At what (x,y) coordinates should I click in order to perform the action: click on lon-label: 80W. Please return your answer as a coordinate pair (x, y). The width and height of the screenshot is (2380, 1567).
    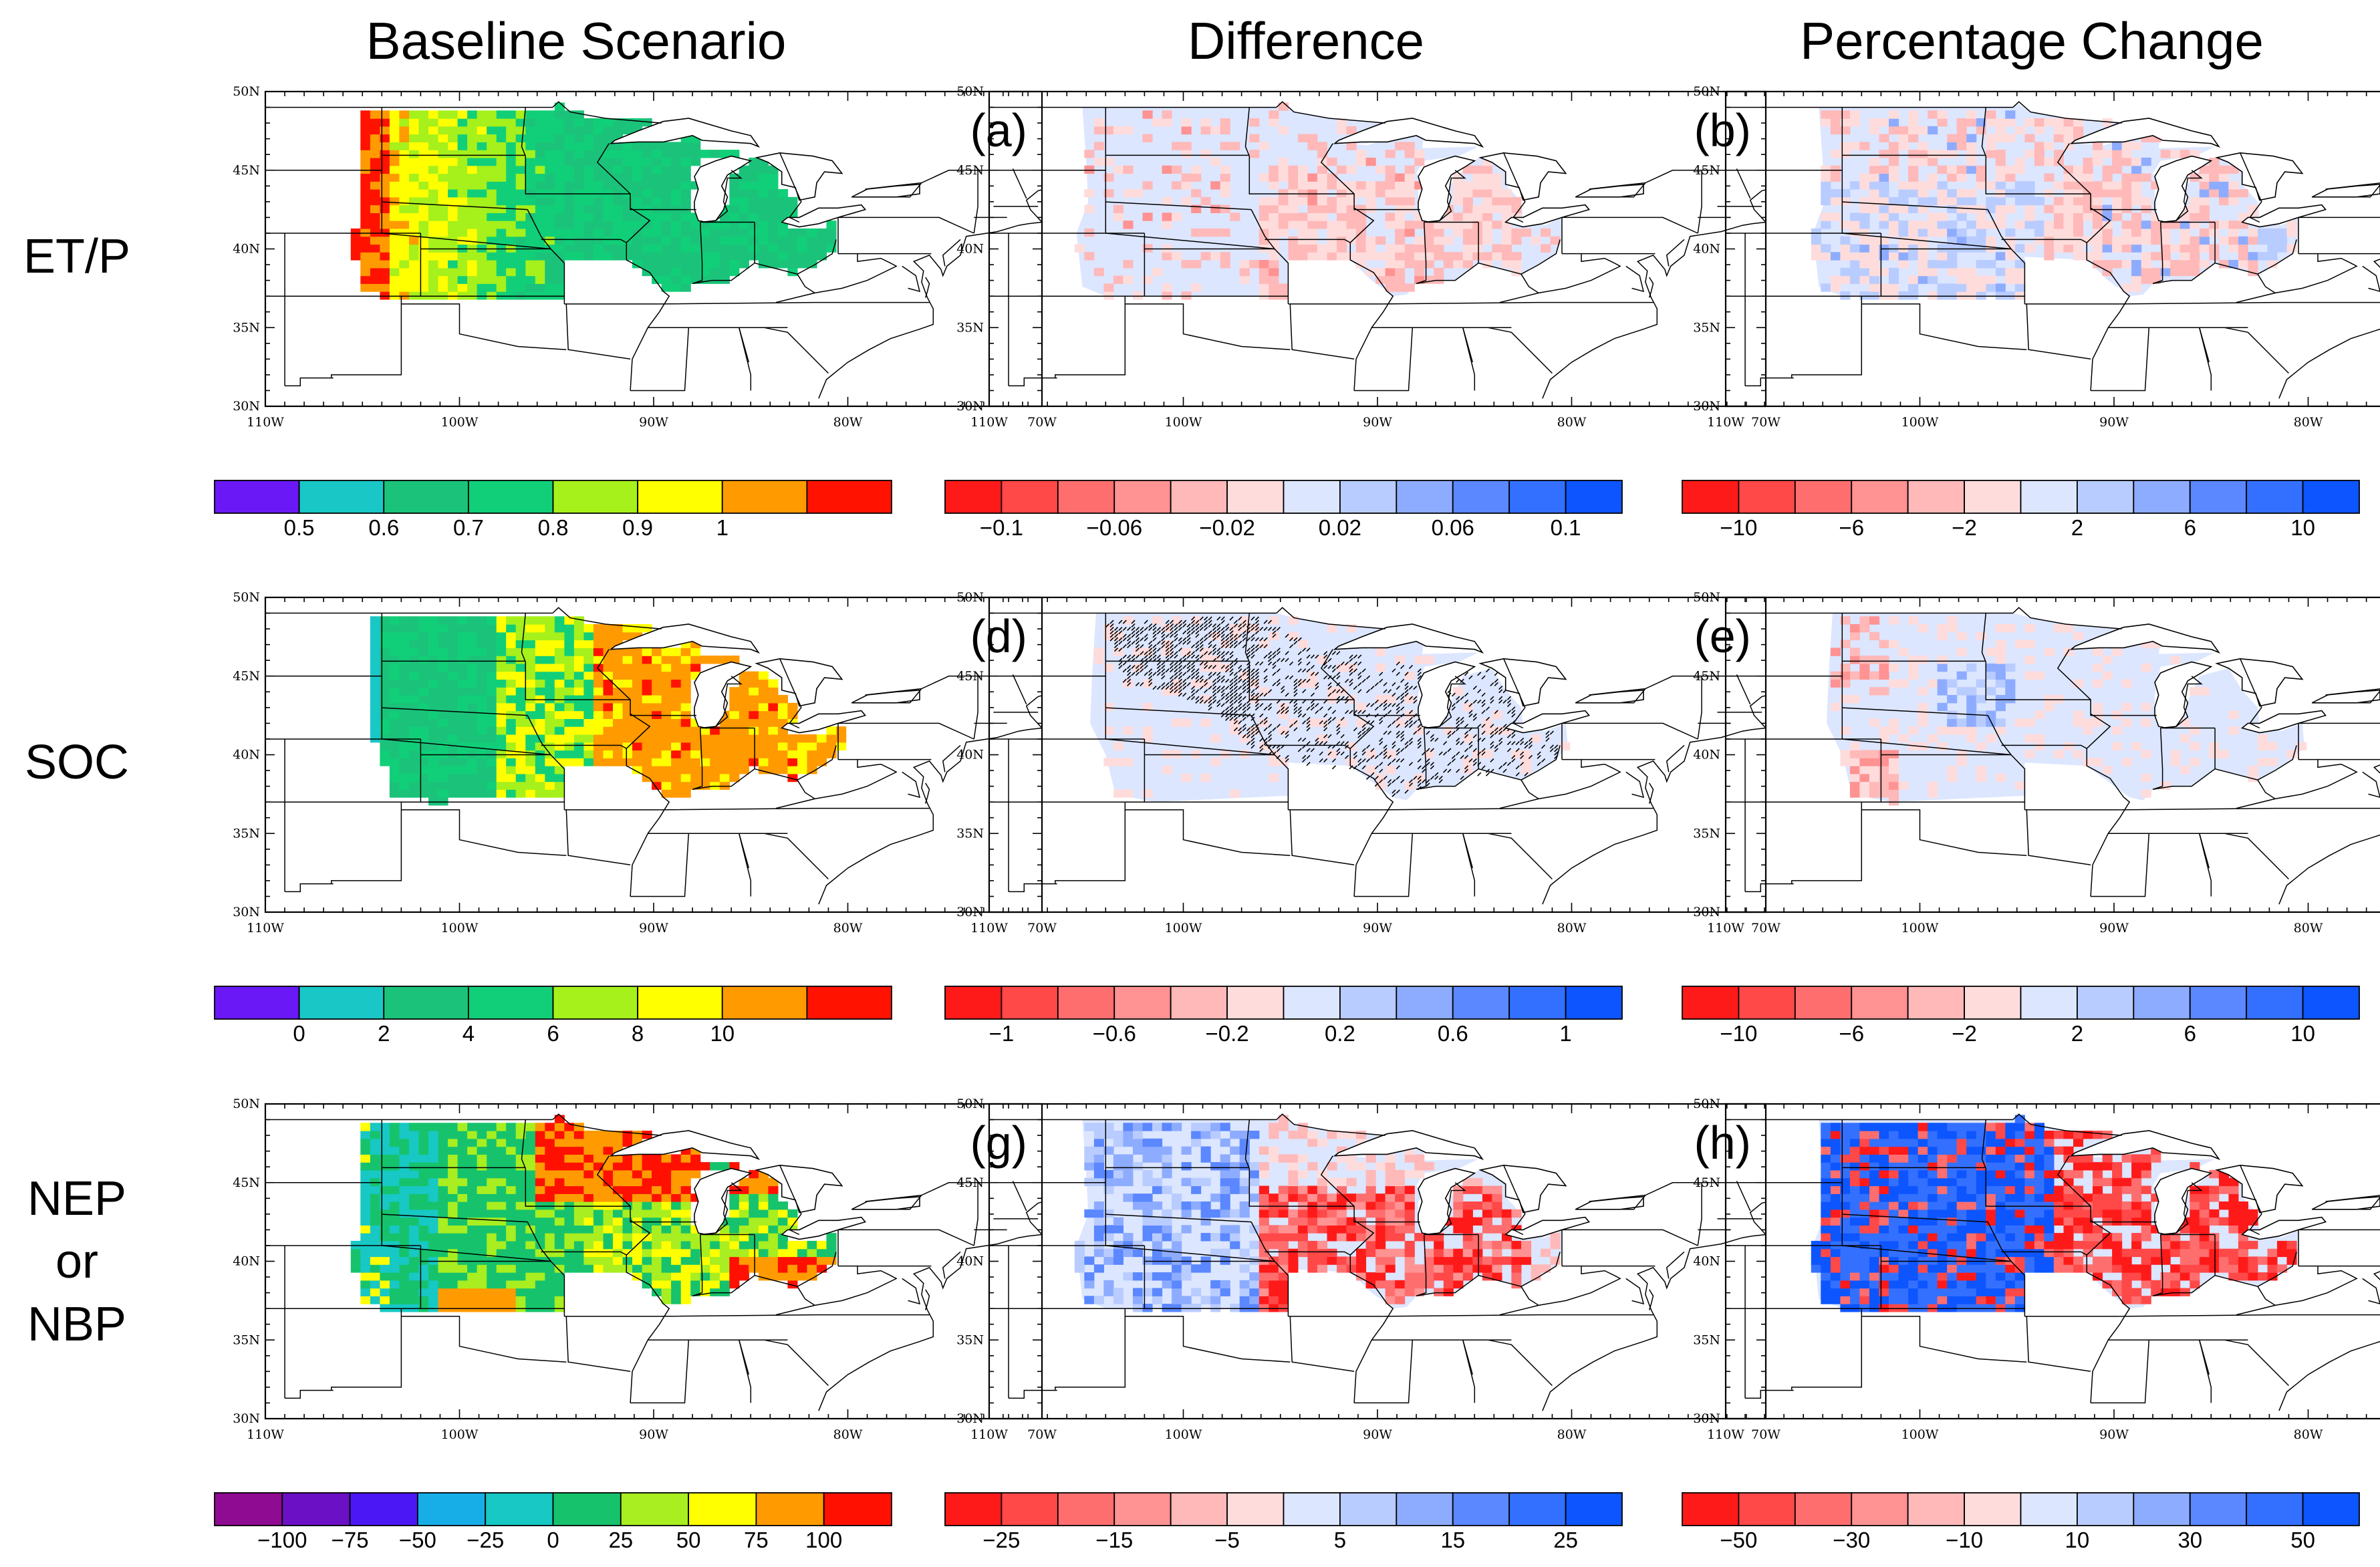
    Looking at the image, I should click on (848, 929).